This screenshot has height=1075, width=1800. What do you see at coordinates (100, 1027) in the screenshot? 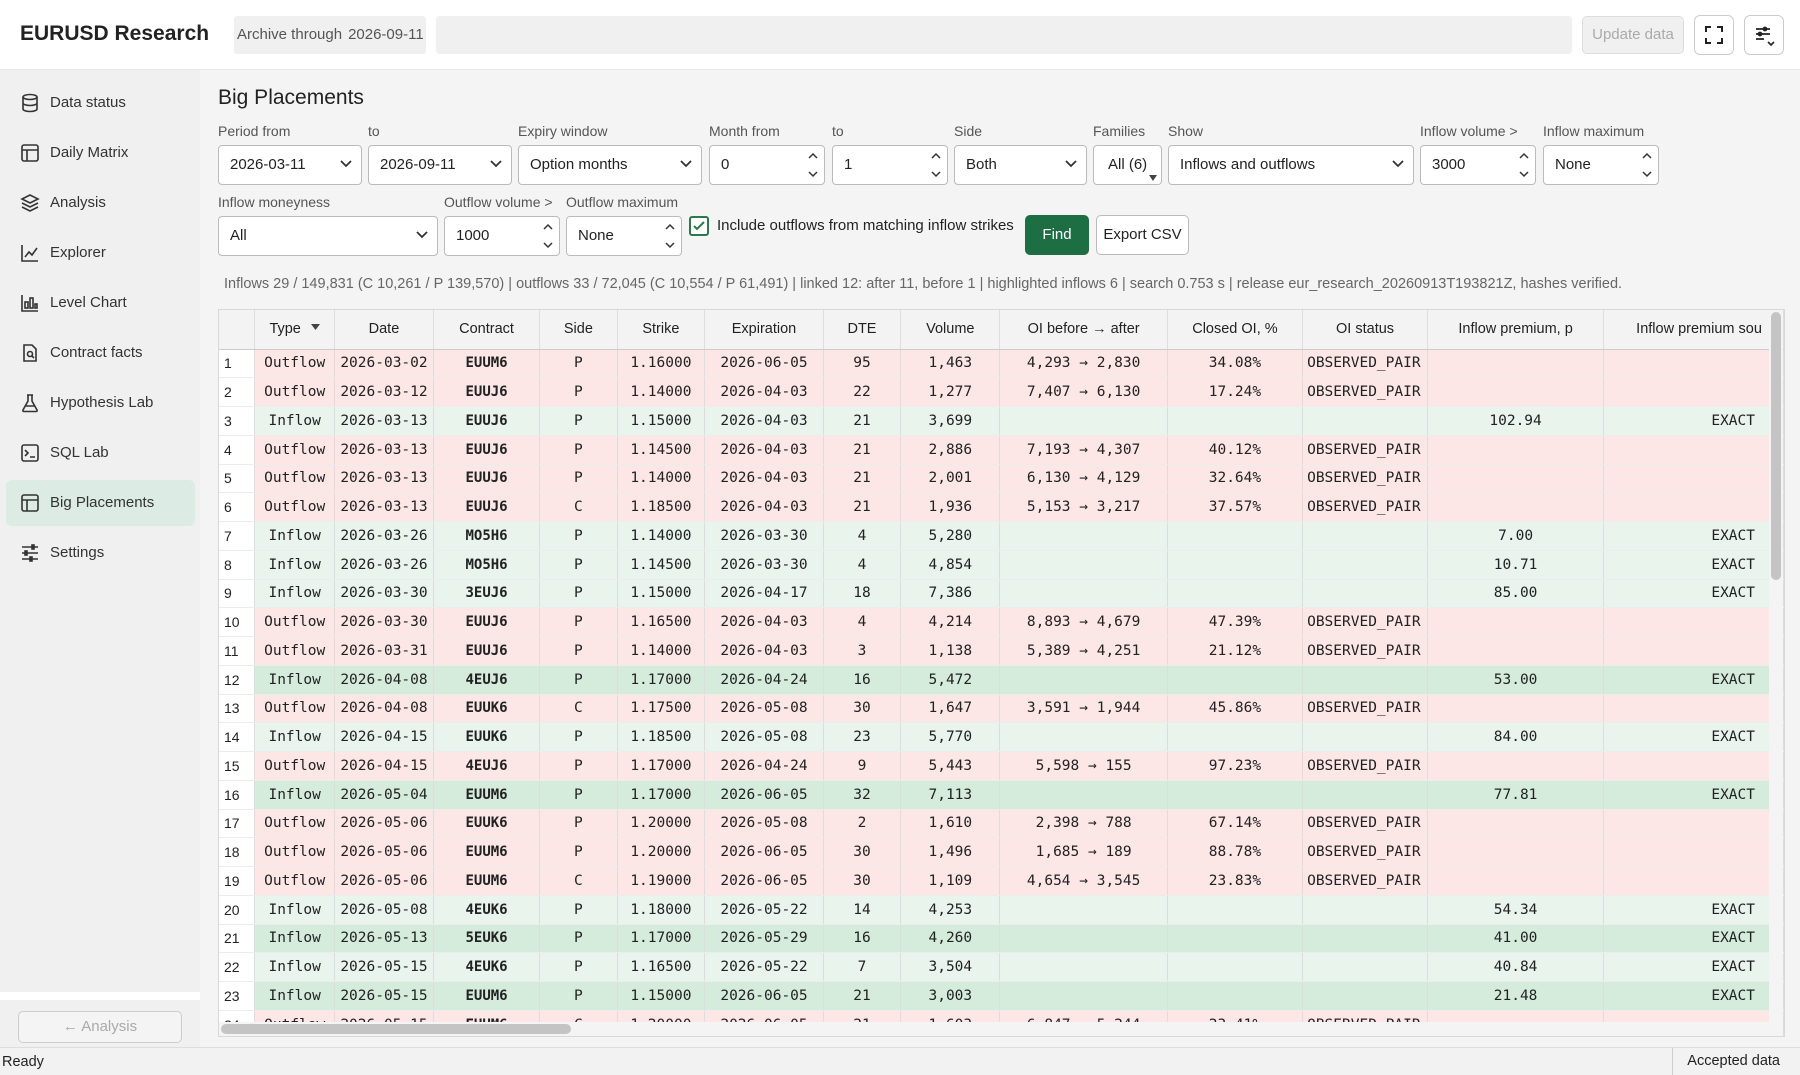
I see `back-to-analysis-button: ← Analysis` at bounding box center [100, 1027].